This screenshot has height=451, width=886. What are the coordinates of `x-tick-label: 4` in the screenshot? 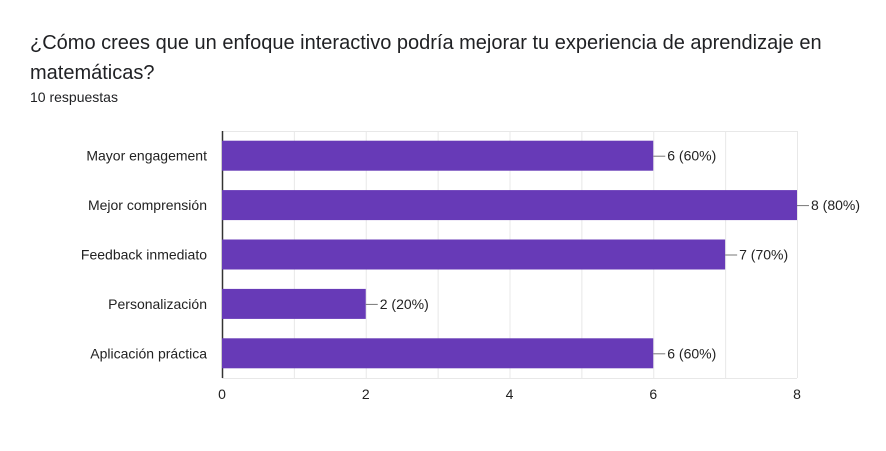 It's located at (510, 394).